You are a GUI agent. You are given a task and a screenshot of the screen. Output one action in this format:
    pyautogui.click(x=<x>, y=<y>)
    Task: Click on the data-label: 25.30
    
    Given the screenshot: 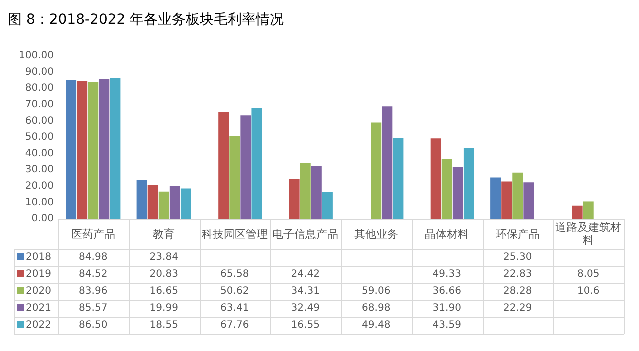 What is the action you would take?
    pyautogui.click(x=518, y=257)
    